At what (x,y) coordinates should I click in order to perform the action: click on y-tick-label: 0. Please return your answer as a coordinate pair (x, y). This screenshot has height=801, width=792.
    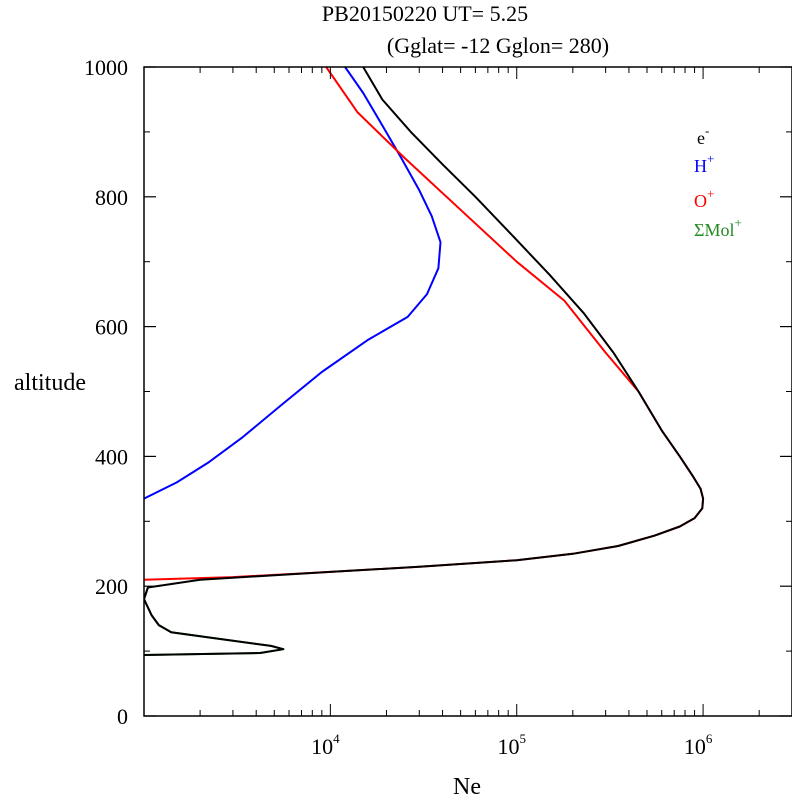
    Looking at the image, I should click on (122, 716).